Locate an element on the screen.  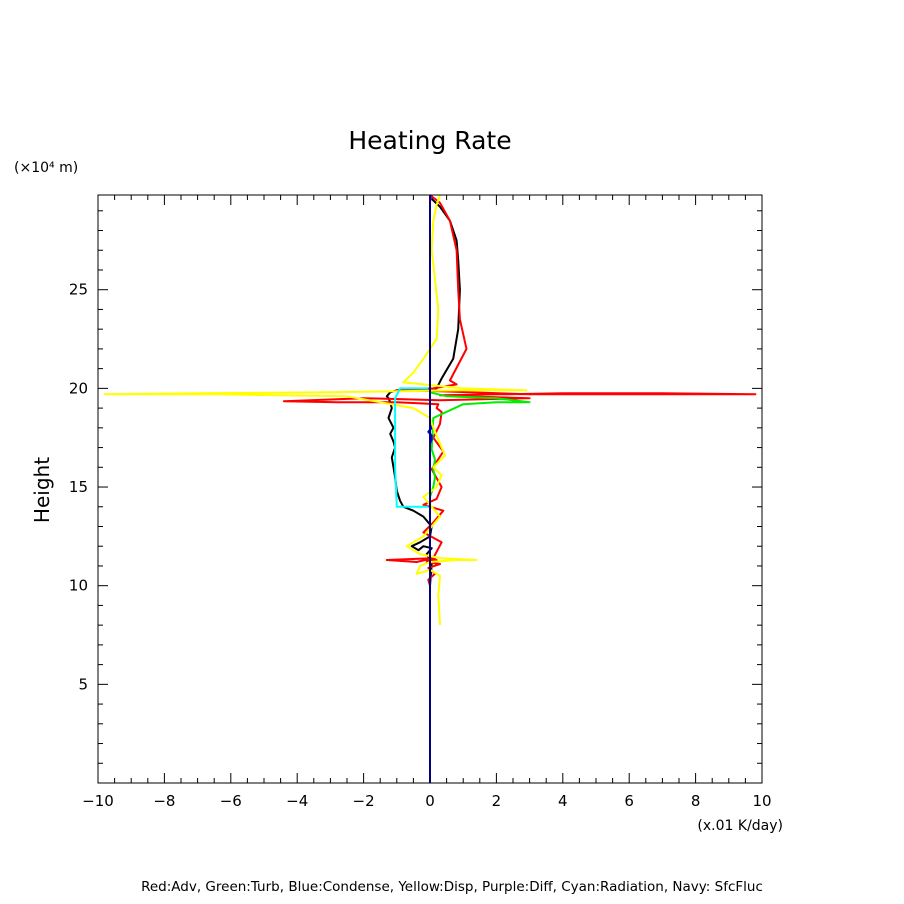
x-tick-label: −8 is located at coordinates (164, 801).